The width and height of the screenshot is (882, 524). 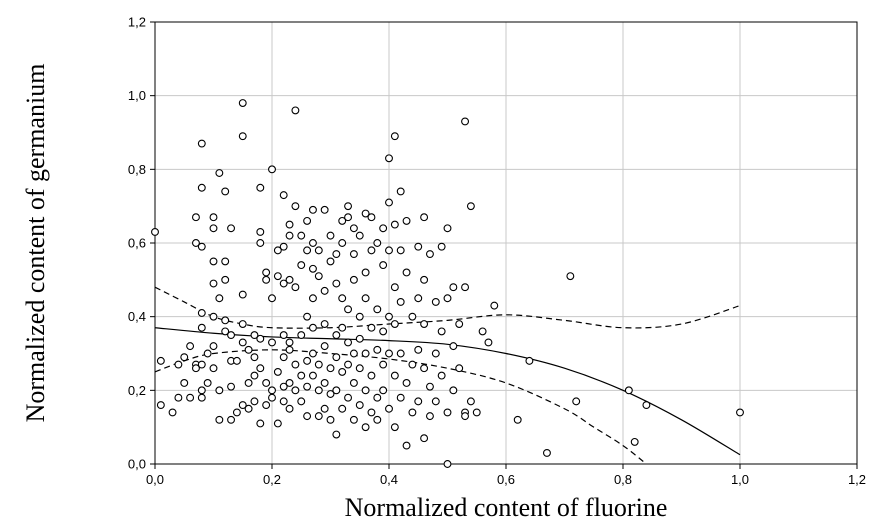 I want to click on y-tick-label: 1,2, so click(x=137, y=22).